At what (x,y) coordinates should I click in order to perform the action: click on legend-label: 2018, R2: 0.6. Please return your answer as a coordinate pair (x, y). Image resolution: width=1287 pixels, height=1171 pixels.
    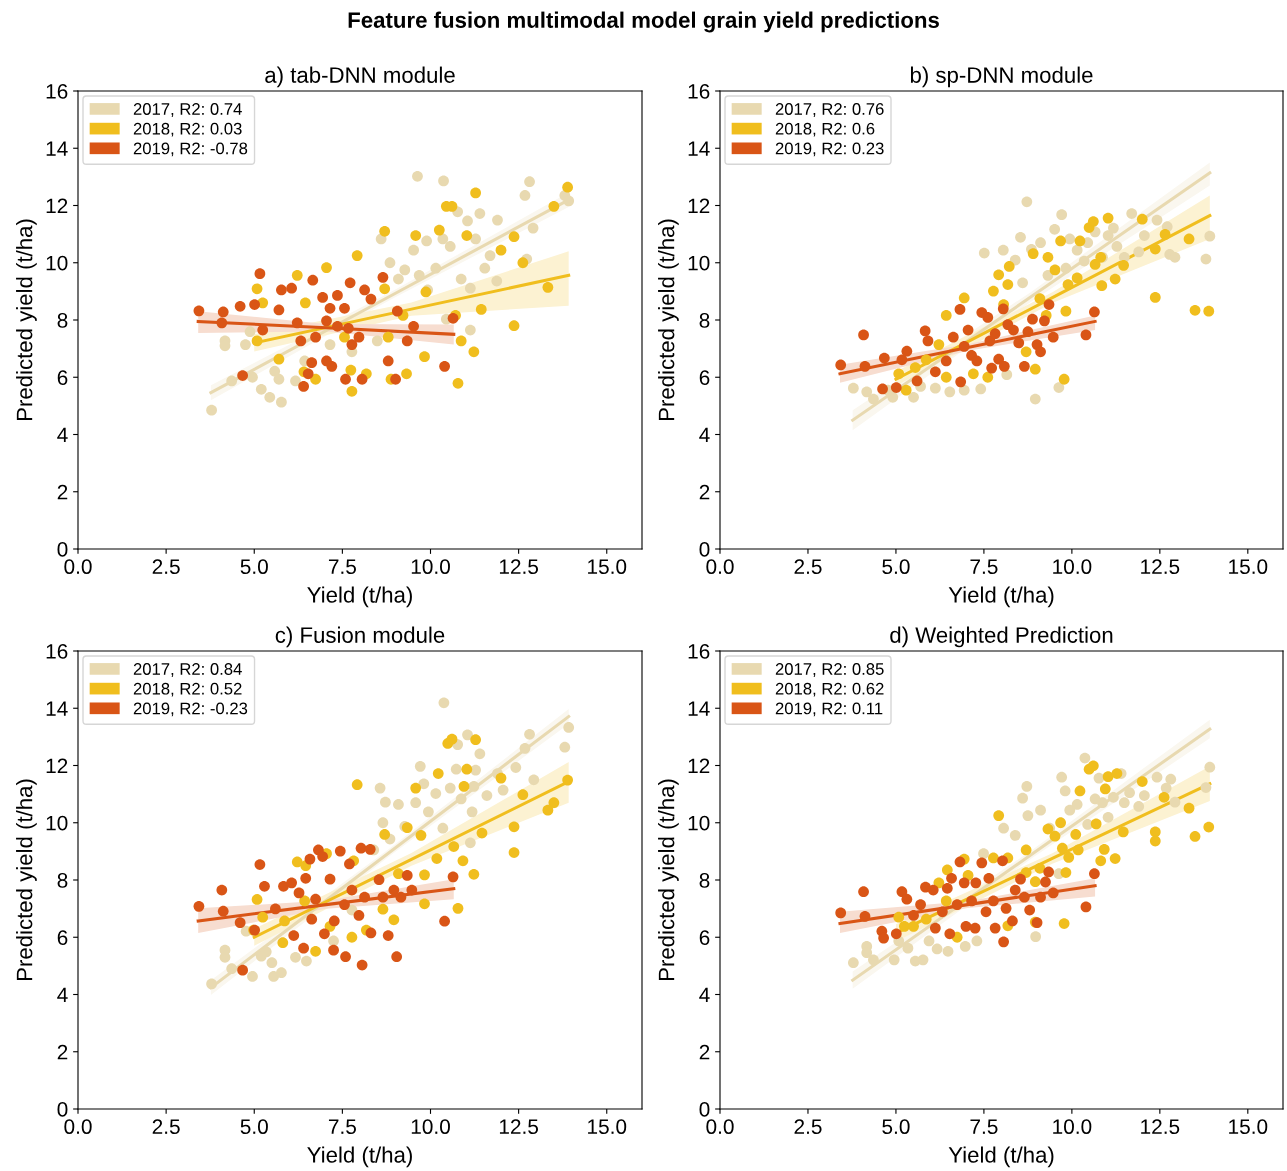
    Looking at the image, I should click on (825, 129).